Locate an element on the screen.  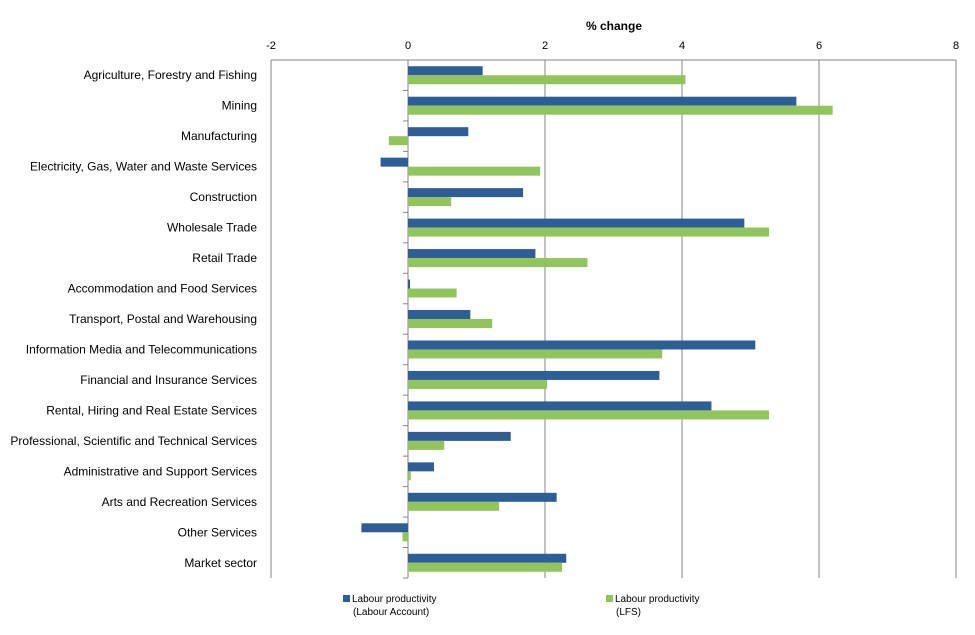
legend-swatch-labour-account is located at coordinates (346, 598).